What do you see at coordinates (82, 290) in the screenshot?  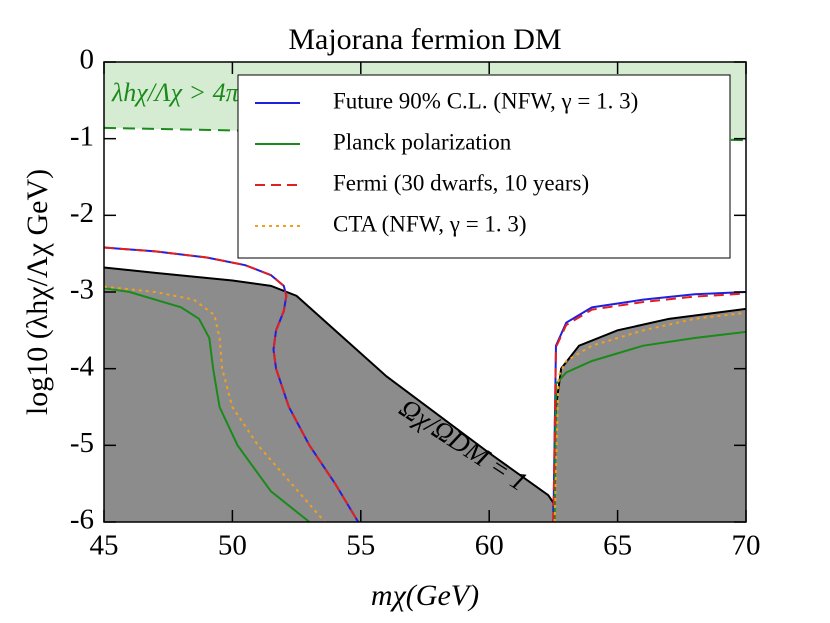 I see `y-tick-label: -3` at bounding box center [82, 290].